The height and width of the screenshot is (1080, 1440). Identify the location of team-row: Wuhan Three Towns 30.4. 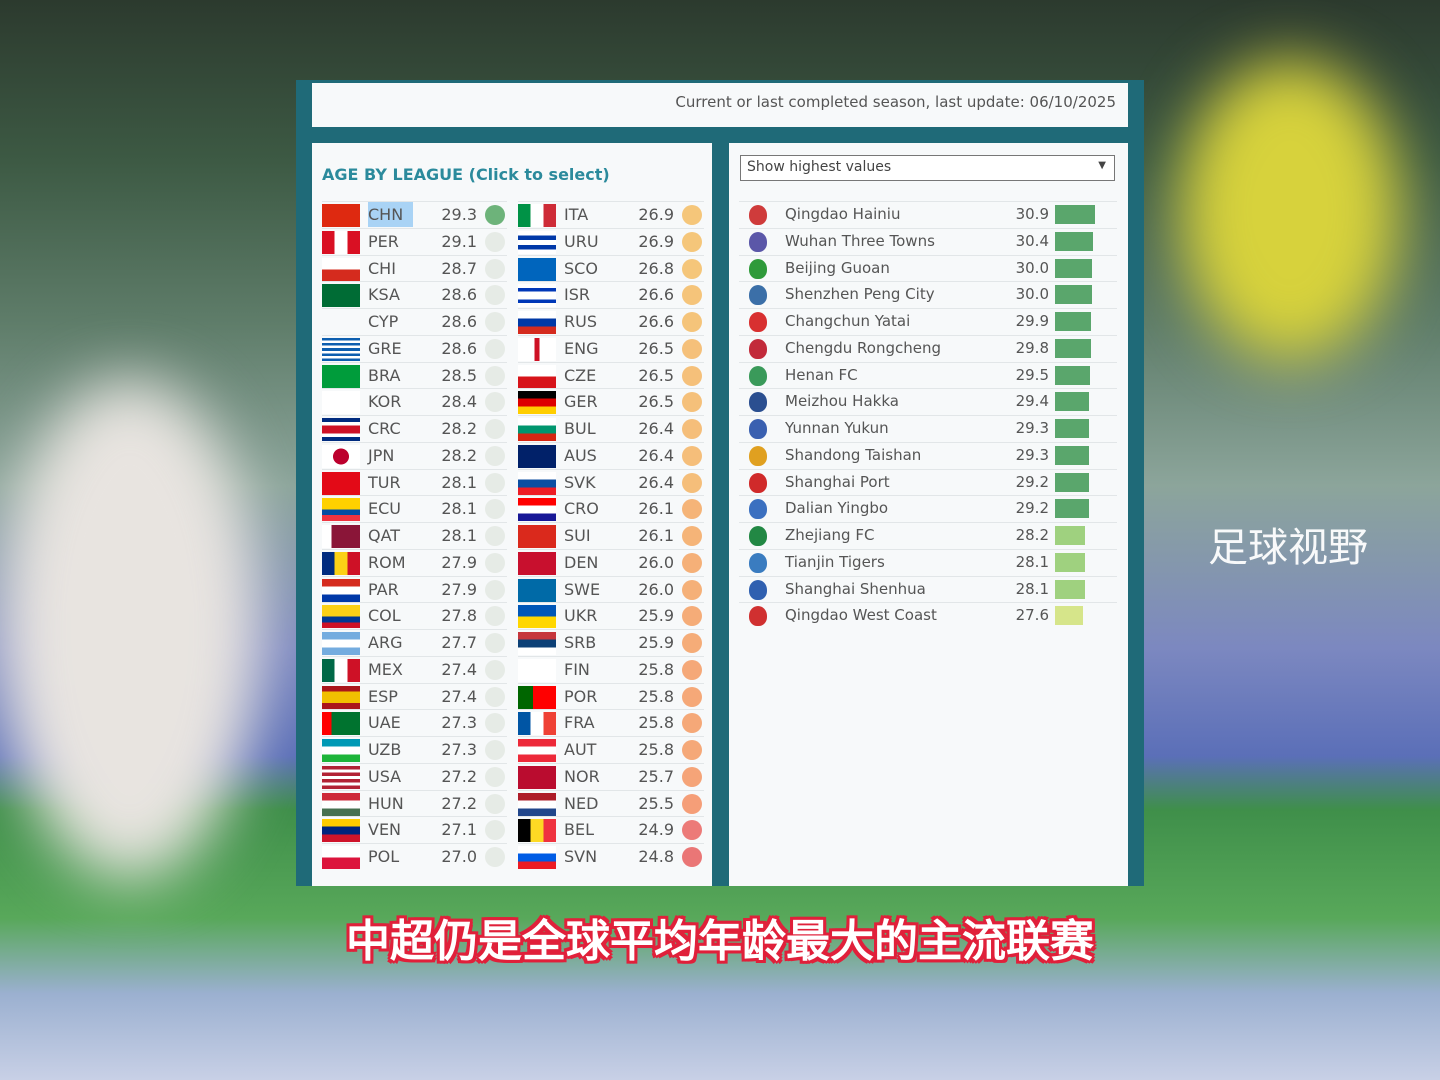
(928, 240).